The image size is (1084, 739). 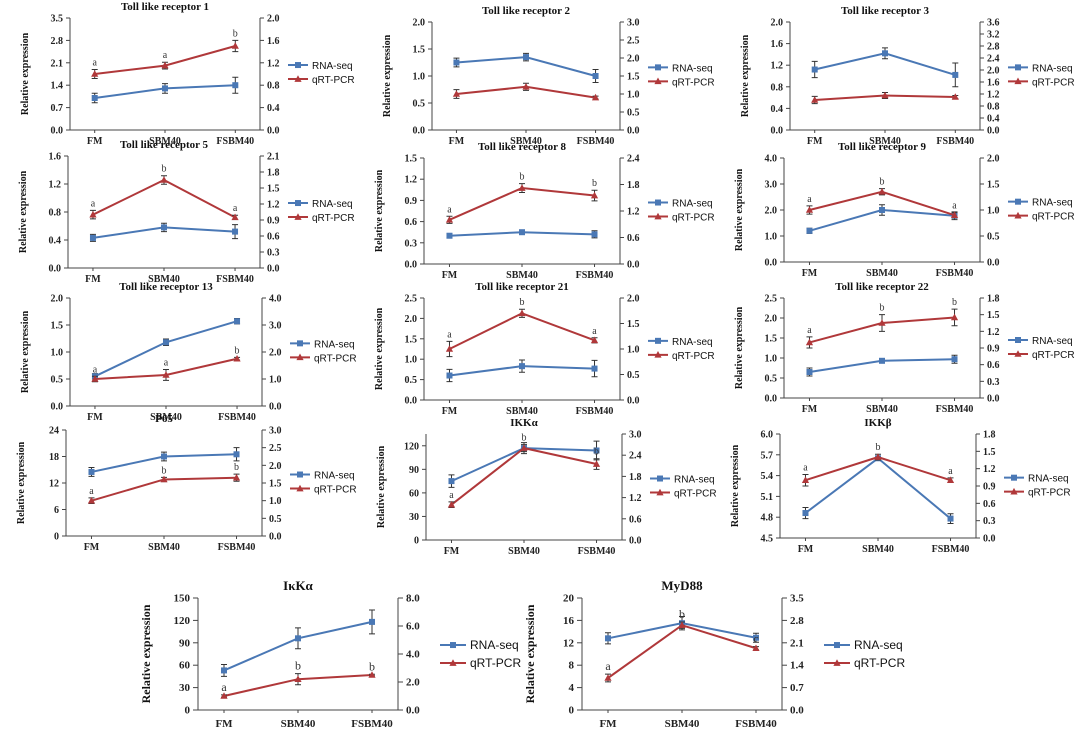 What do you see at coordinates (273, 86) in the screenshot?
I see `right-tick-label: 0.8` at bounding box center [273, 86].